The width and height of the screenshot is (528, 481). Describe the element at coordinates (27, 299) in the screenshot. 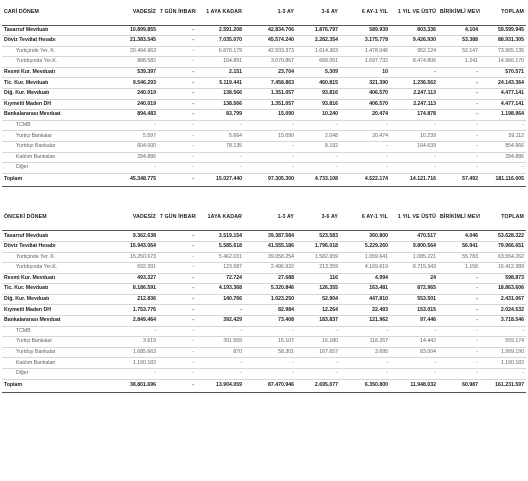

I see `row-label: Diğ. Kur. Mevduatı` at that location.